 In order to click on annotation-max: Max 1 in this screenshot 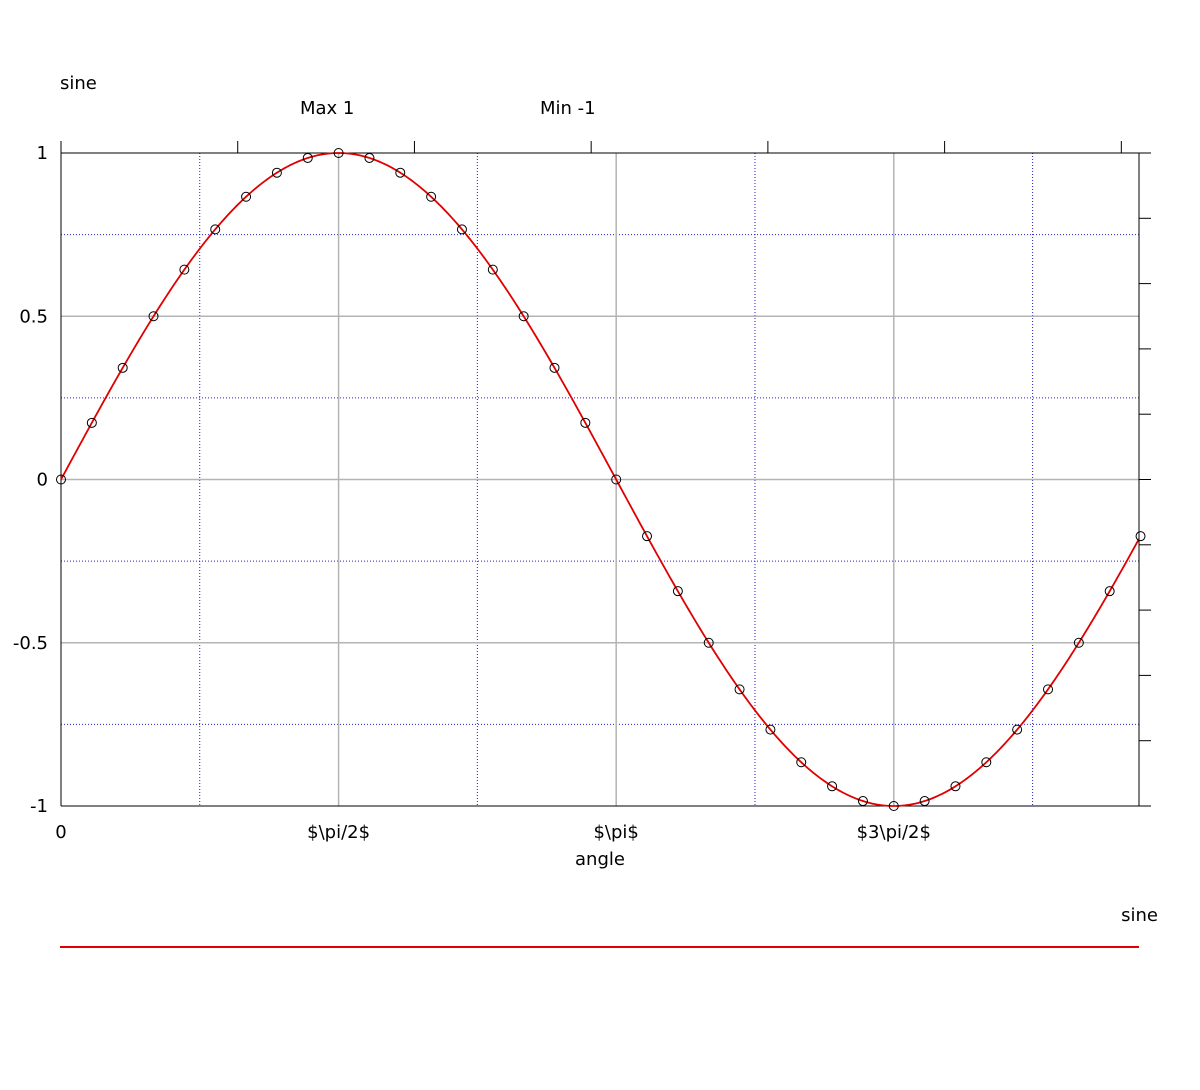, I will do `click(327, 108)`.